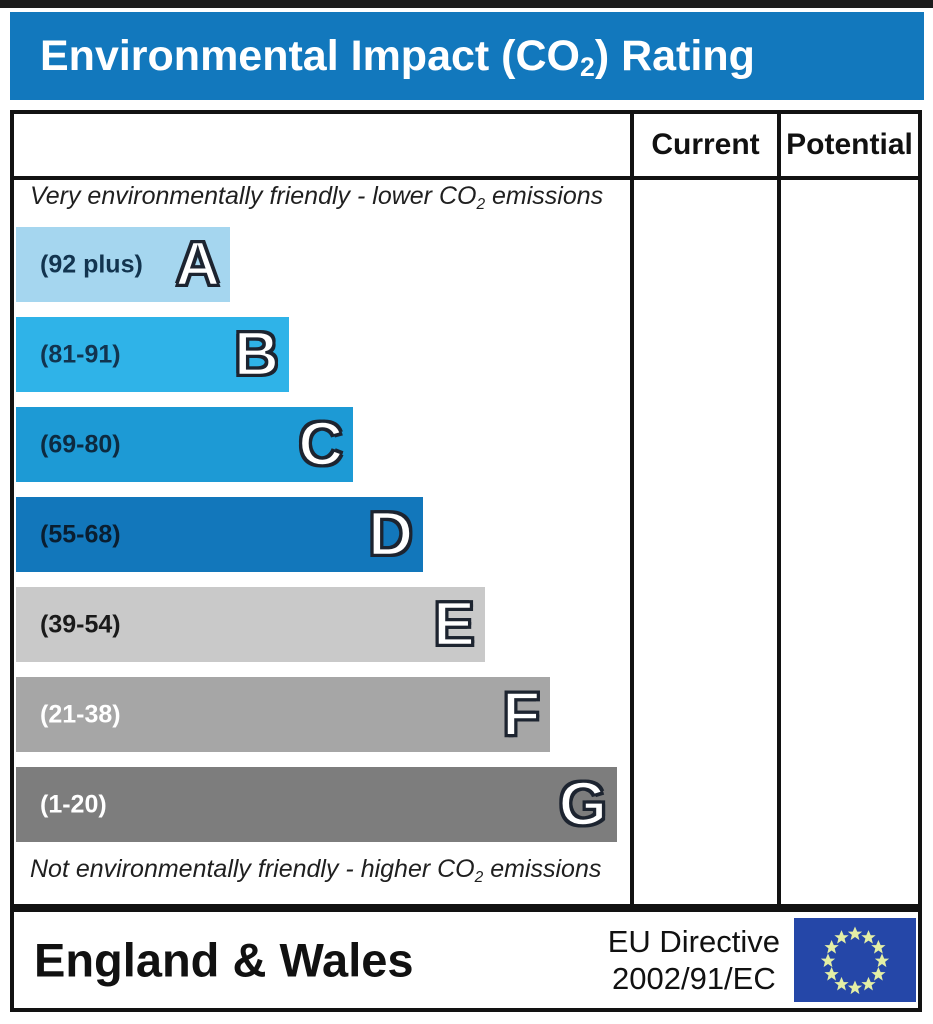 The width and height of the screenshot is (933, 1024). What do you see at coordinates (197, 264) in the screenshot?
I see `band-letter: A` at bounding box center [197, 264].